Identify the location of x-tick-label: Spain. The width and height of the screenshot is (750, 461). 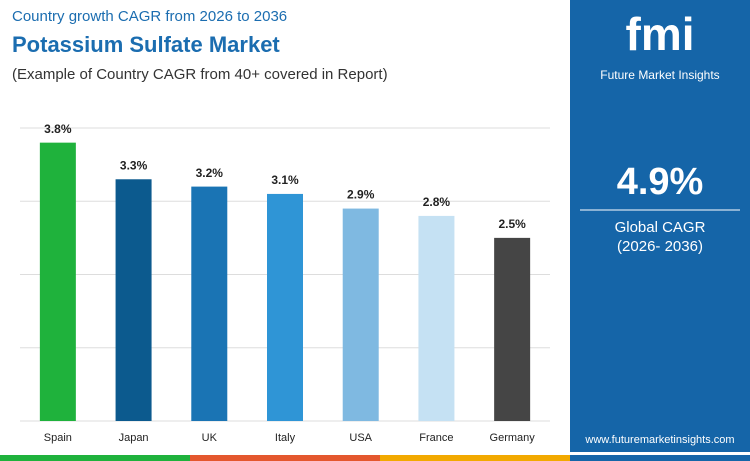
(58, 438).